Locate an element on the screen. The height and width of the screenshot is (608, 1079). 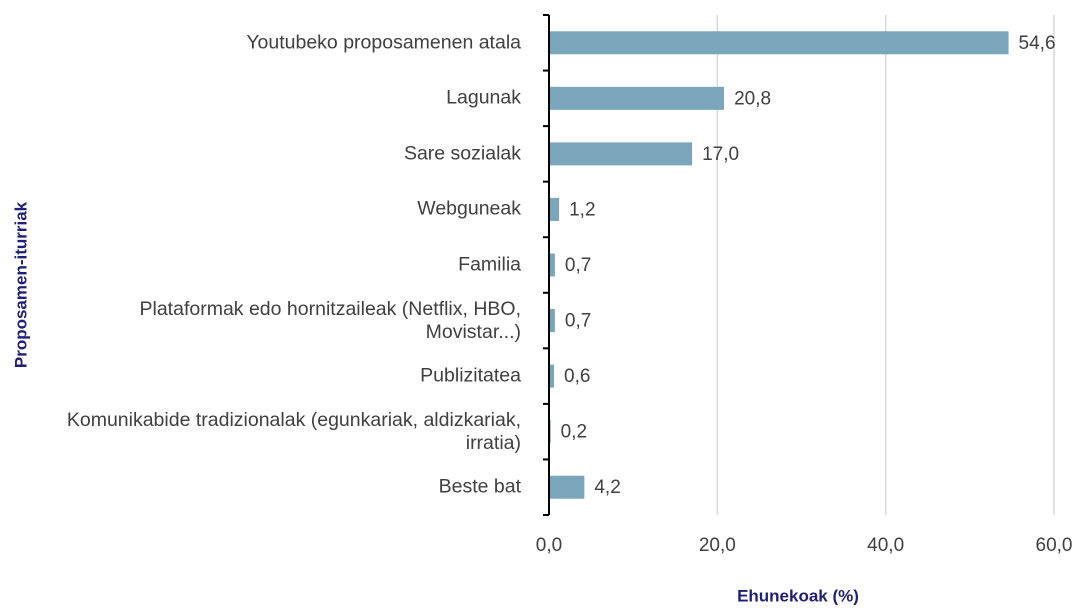
y-axis-title: Proposamen-iturriak is located at coordinates (20, 284).